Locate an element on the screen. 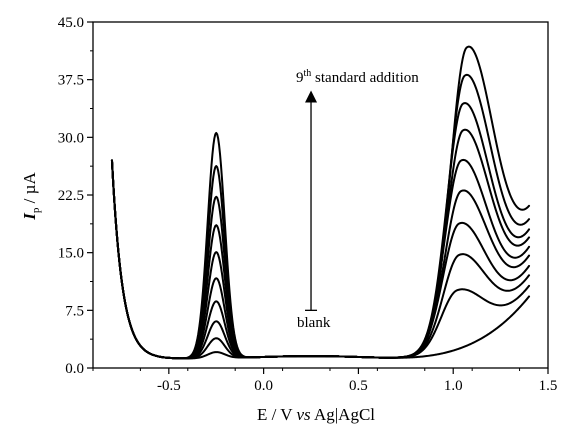 This screenshot has height=431, width=561. x-tick-label: 1.0 is located at coordinates (453, 386).